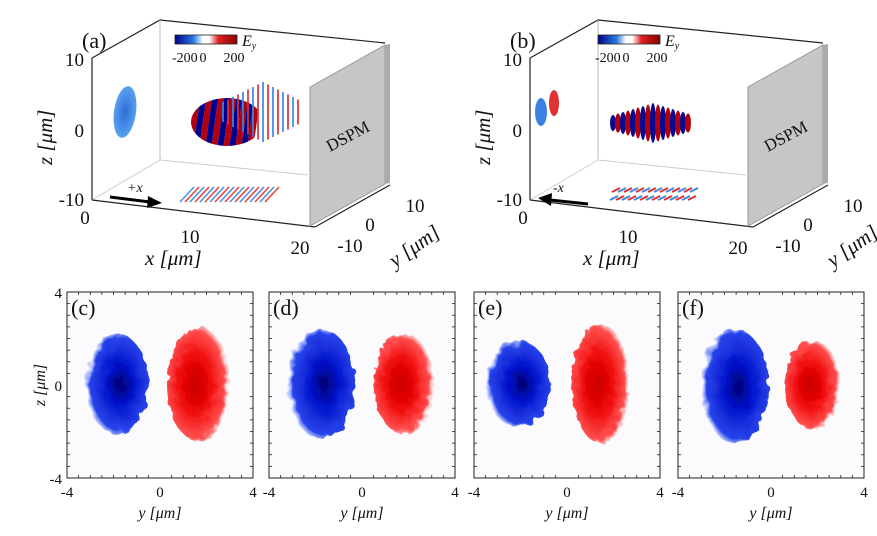  What do you see at coordinates (566, 406) in the screenshot?
I see `panel-e: (e) -4 0 4 y [μm]` at bounding box center [566, 406].